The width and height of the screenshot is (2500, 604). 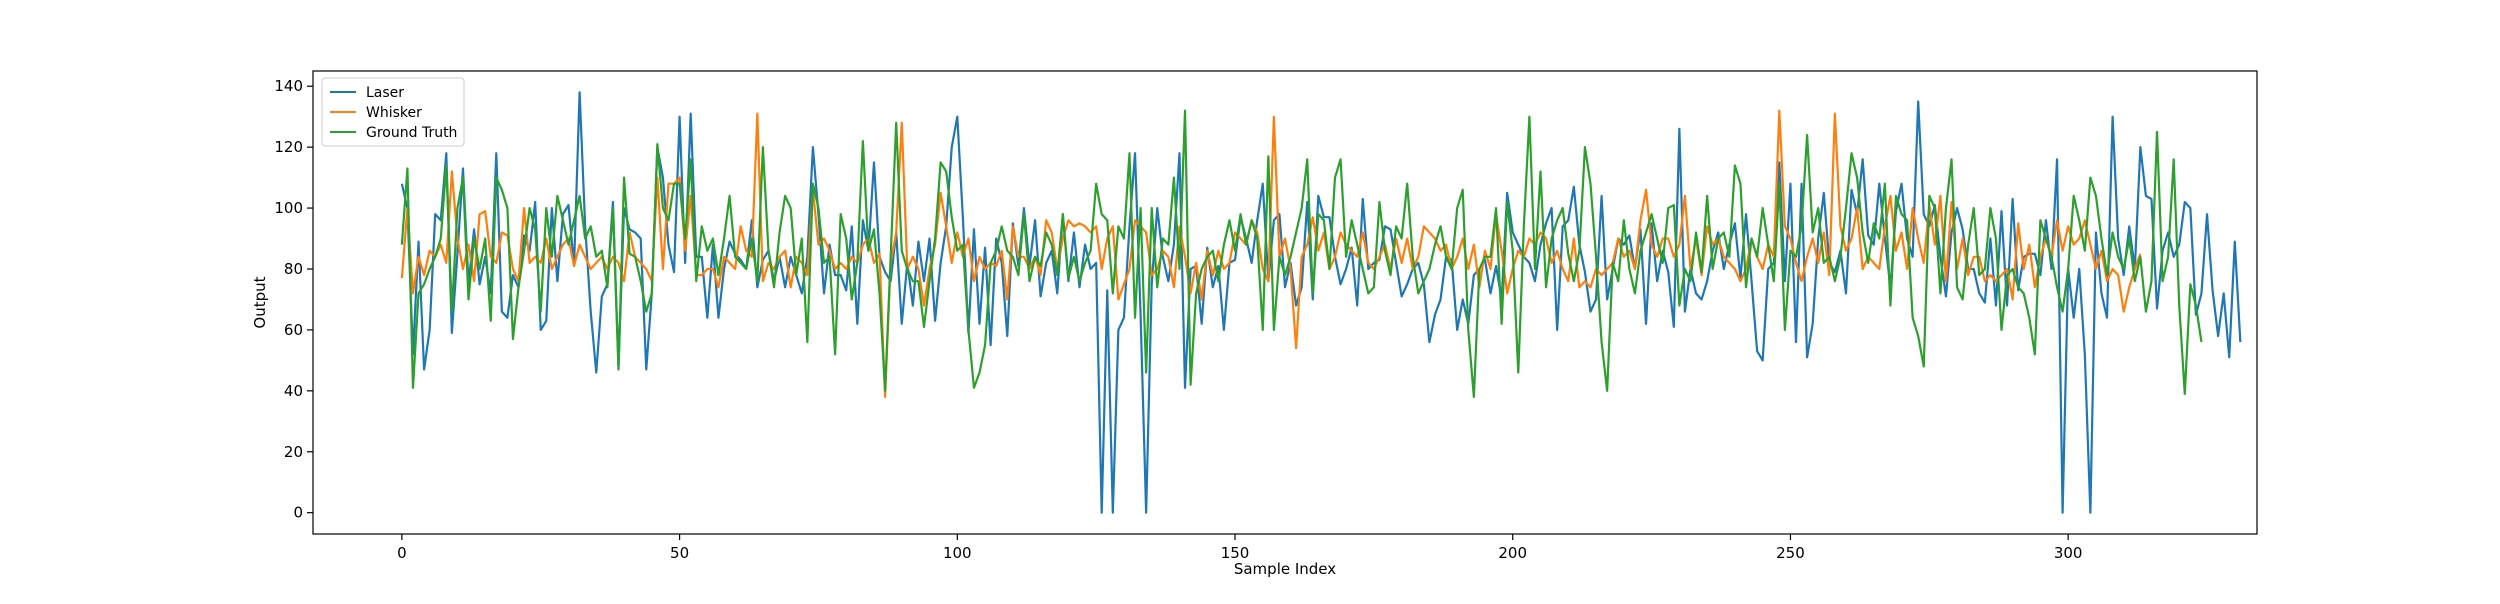 What do you see at coordinates (288, 147) in the screenshot?
I see `y-tick-label: 120` at bounding box center [288, 147].